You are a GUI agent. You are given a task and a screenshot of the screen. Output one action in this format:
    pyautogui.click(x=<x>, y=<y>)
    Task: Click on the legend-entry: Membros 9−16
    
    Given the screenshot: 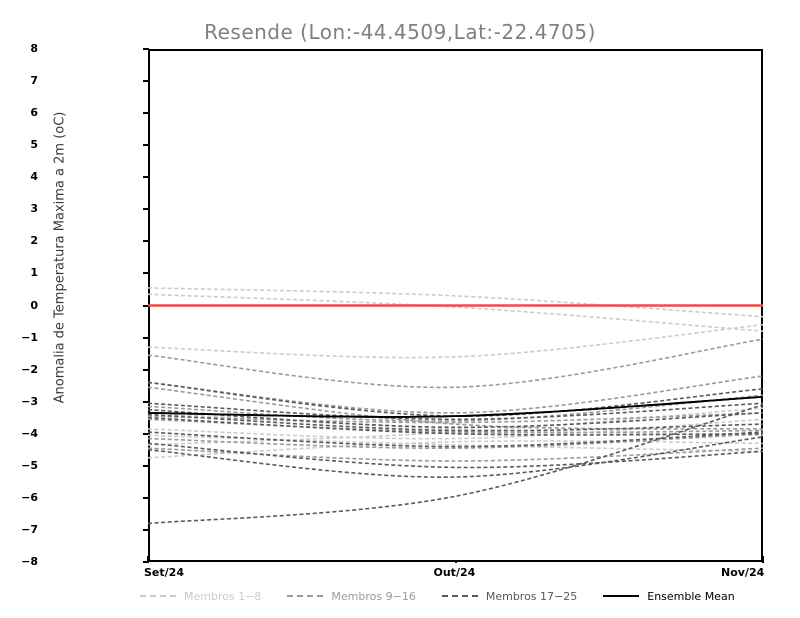 What is the action you would take?
    pyautogui.click(x=351, y=596)
    